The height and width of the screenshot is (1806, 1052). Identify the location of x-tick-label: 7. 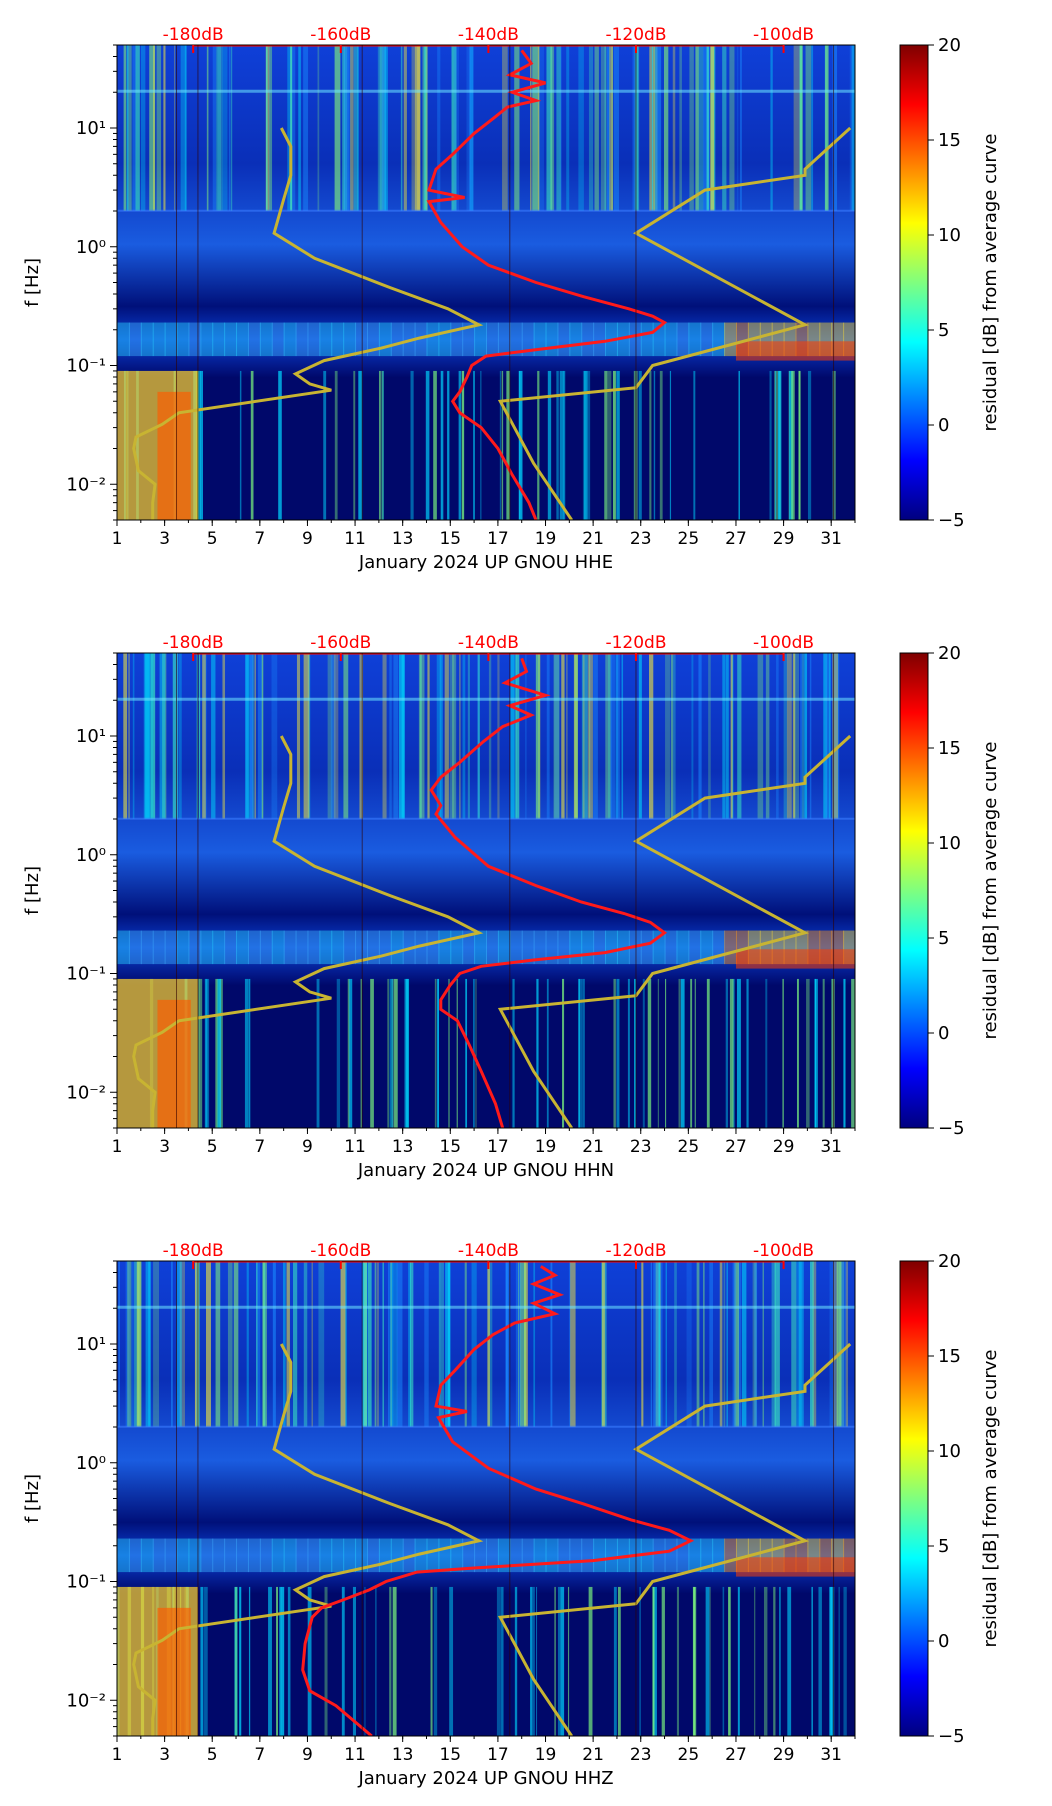
(259, 1147).